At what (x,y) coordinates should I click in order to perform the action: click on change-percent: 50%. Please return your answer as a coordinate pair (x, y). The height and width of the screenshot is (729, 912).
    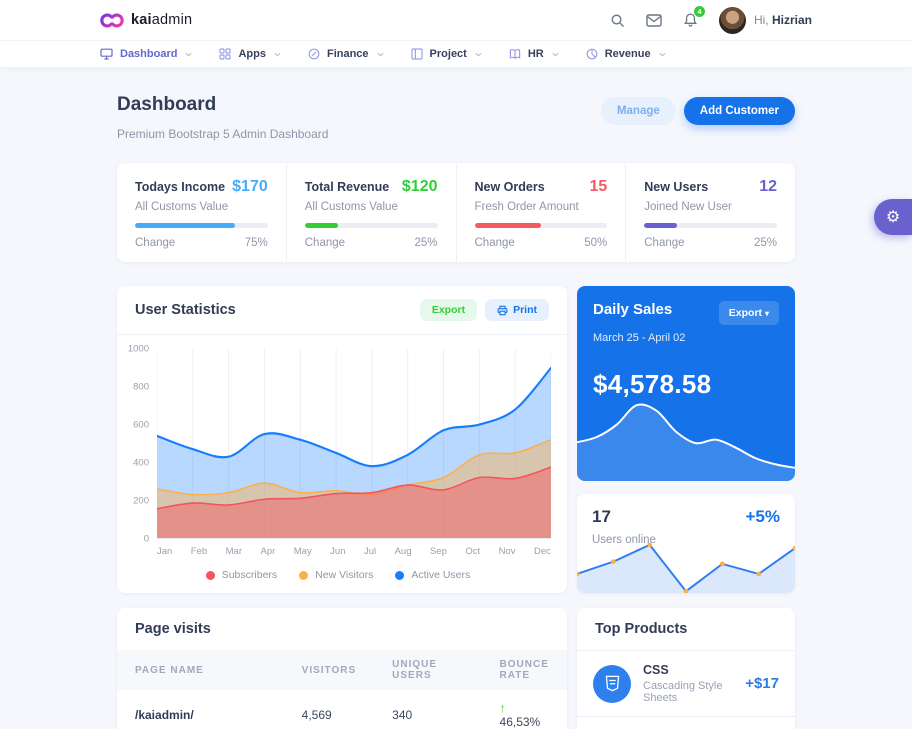
    Looking at the image, I should click on (596, 243).